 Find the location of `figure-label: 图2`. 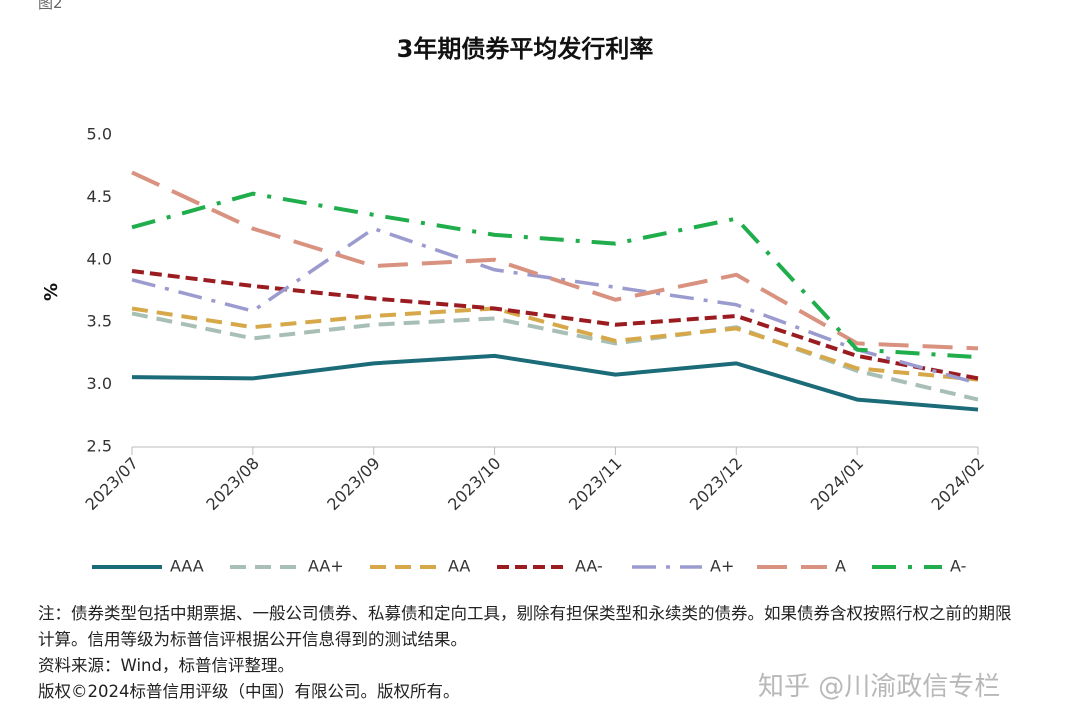

figure-label: 图2 is located at coordinates (50, 6).